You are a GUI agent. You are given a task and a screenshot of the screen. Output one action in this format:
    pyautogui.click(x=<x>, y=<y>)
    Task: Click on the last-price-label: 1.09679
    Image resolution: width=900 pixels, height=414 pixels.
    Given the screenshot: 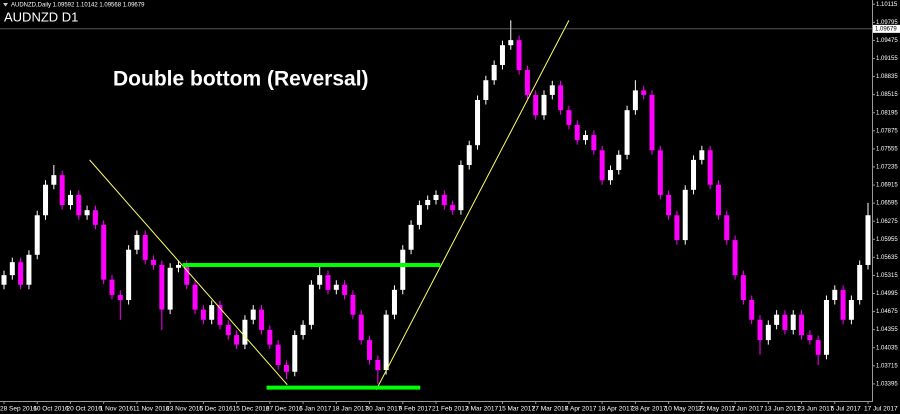 What is the action you would take?
    pyautogui.click(x=886, y=29)
    